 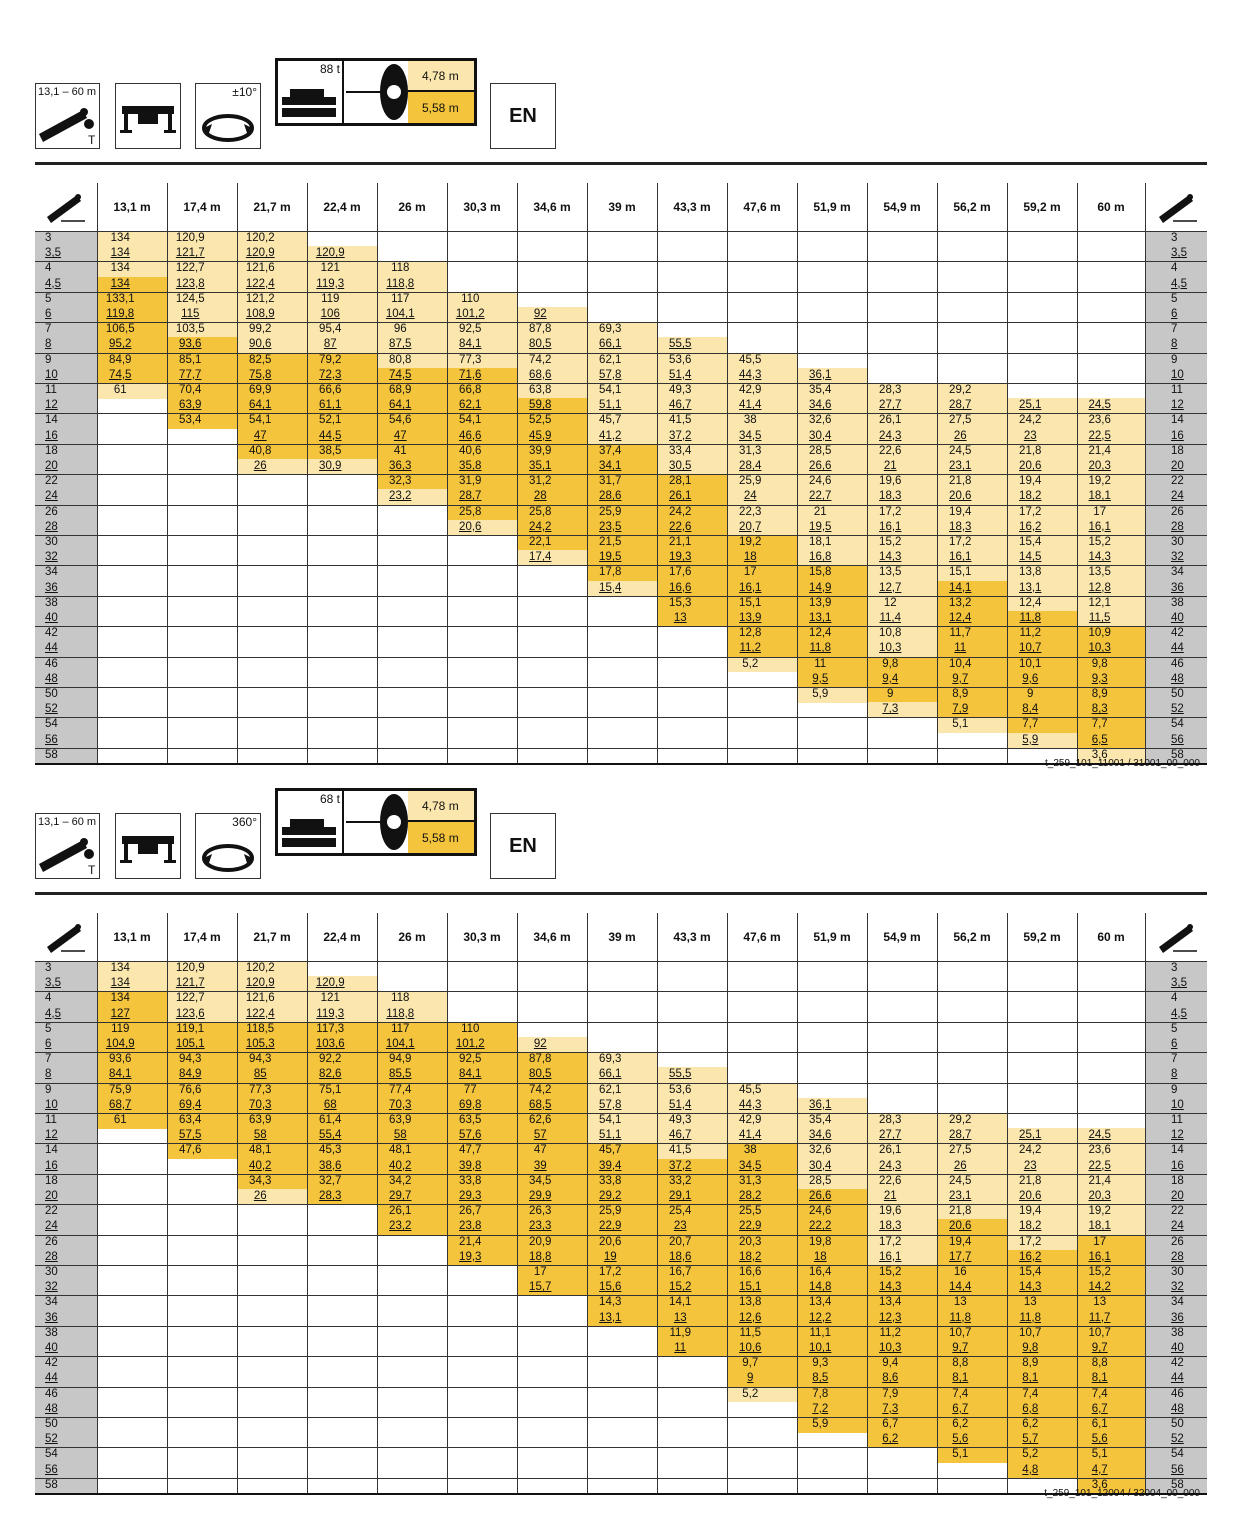 What do you see at coordinates (51, 694) in the screenshot?
I see `radius-label-left: 50` at bounding box center [51, 694].